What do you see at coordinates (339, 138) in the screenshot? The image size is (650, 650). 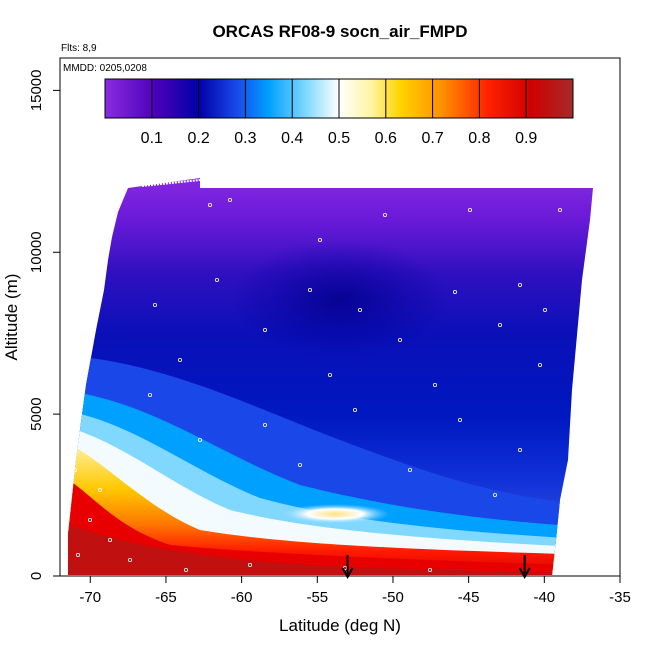 I see `colorbar-tick-label: 0.5` at bounding box center [339, 138].